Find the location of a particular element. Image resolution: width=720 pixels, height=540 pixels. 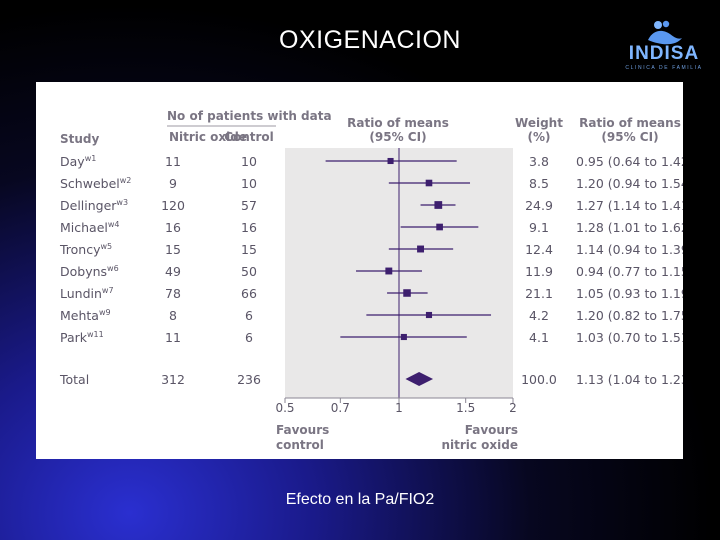

weight-value: 100.0 is located at coordinates (539, 379).